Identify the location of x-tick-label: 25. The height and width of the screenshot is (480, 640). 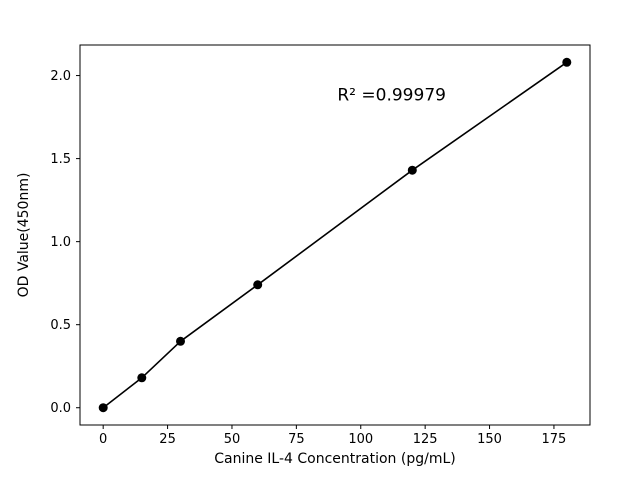
(167, 439).